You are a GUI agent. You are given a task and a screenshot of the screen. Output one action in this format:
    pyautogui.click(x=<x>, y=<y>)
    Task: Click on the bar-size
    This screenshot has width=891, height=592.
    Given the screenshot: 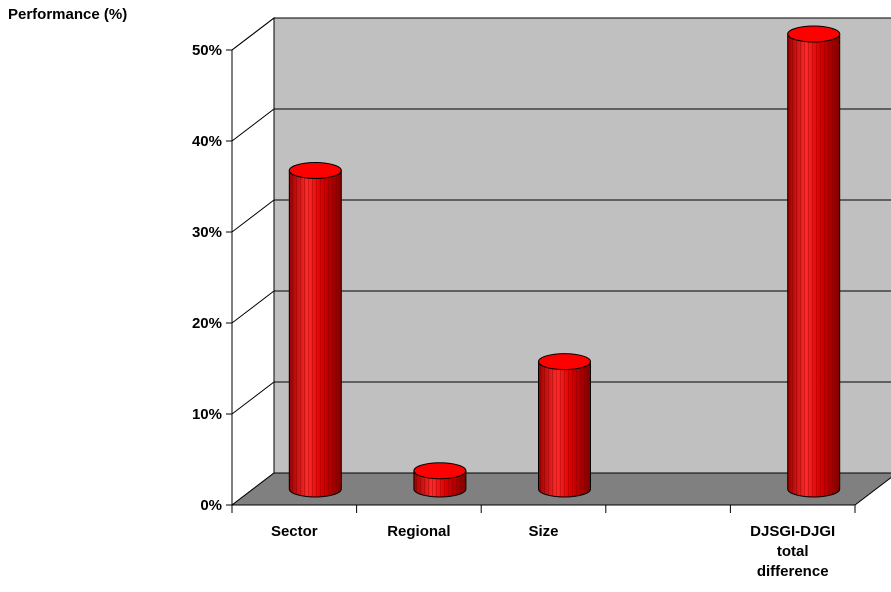 What is the action you would take?
    pyautogui.click(x=564, y=425)
    